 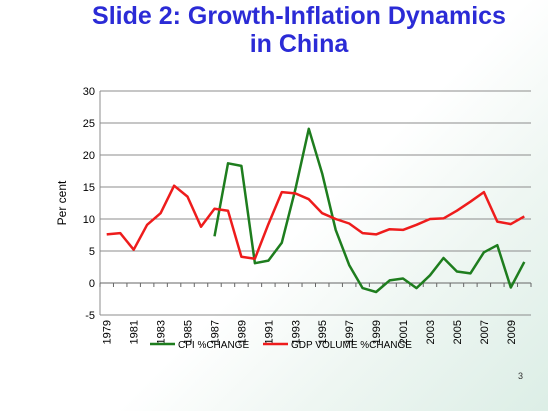 I want to click on legend-label-gdp: GDP VOLUME %CHANGE, so click(x=351, y=345).